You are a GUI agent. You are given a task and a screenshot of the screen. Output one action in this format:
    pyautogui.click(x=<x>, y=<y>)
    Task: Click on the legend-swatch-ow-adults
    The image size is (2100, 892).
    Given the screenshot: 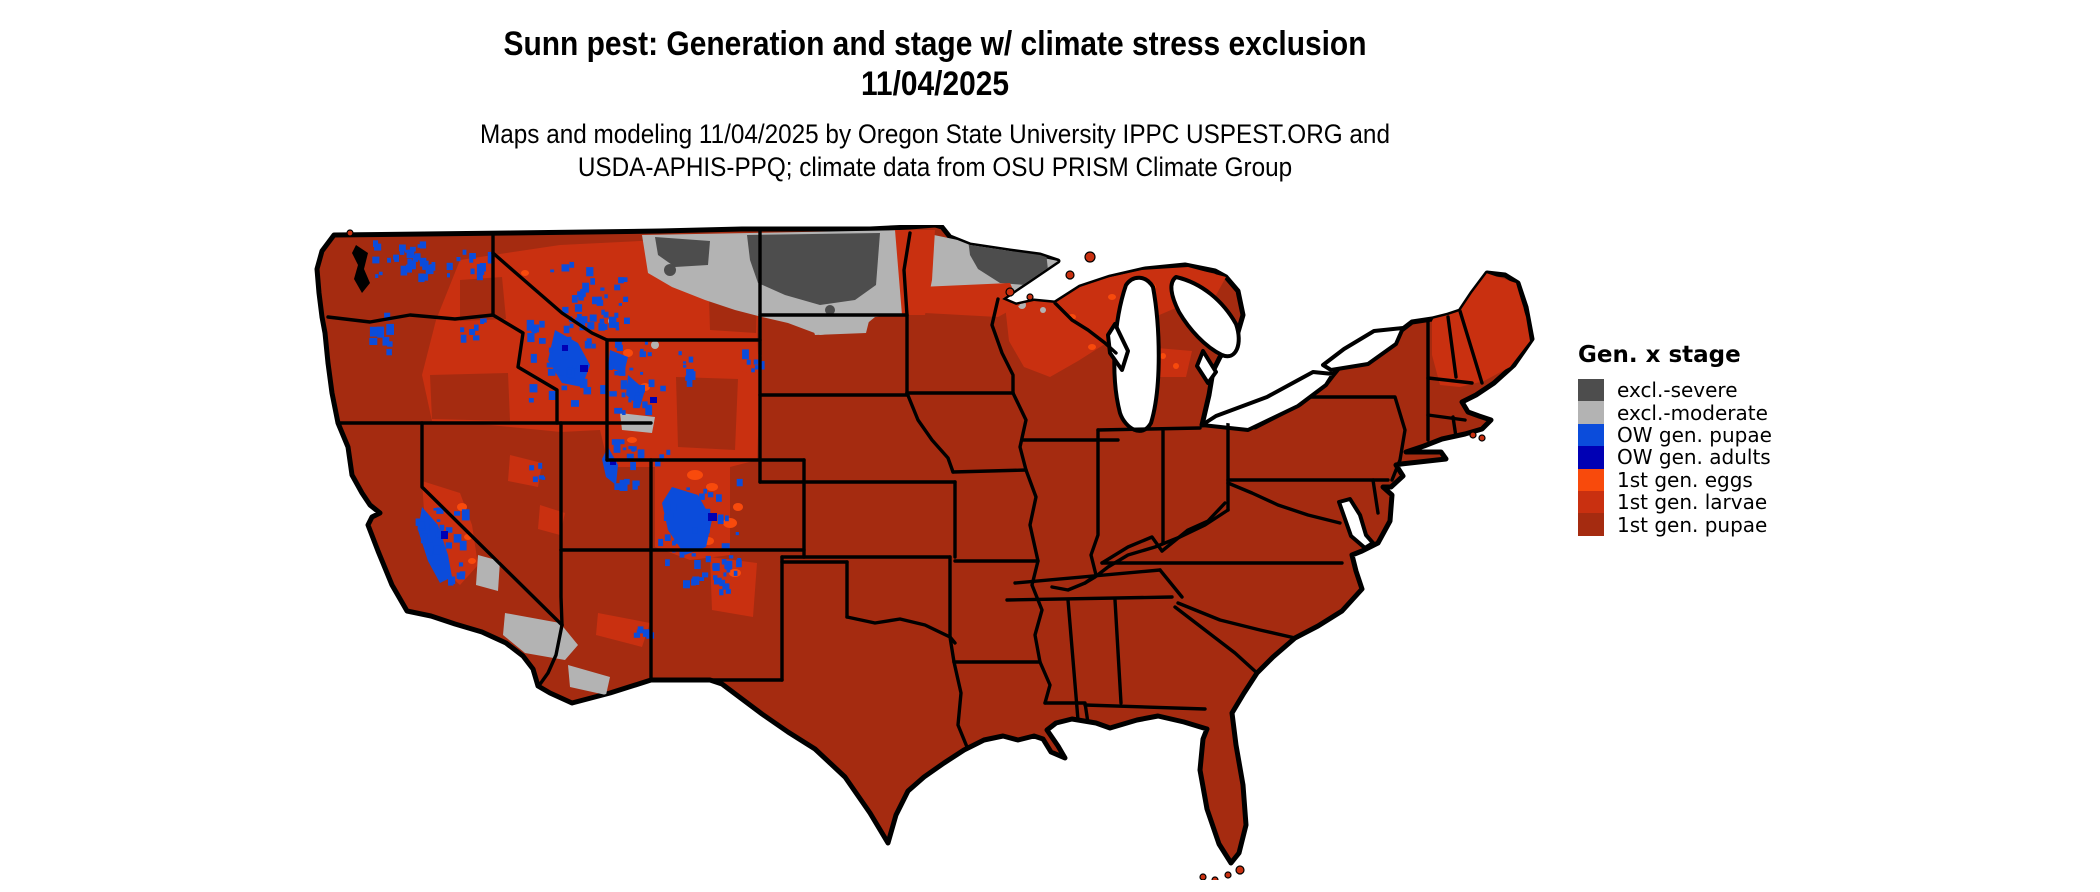 What is the action you would take?
    pyautogui.click(x=1591, y=457)
    